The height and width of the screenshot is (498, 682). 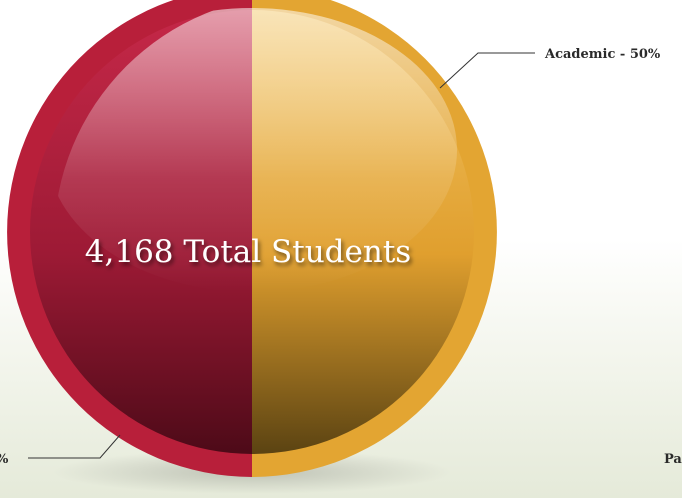 I want to click on extra-label-1: Pa, so click(x=673, y=459).